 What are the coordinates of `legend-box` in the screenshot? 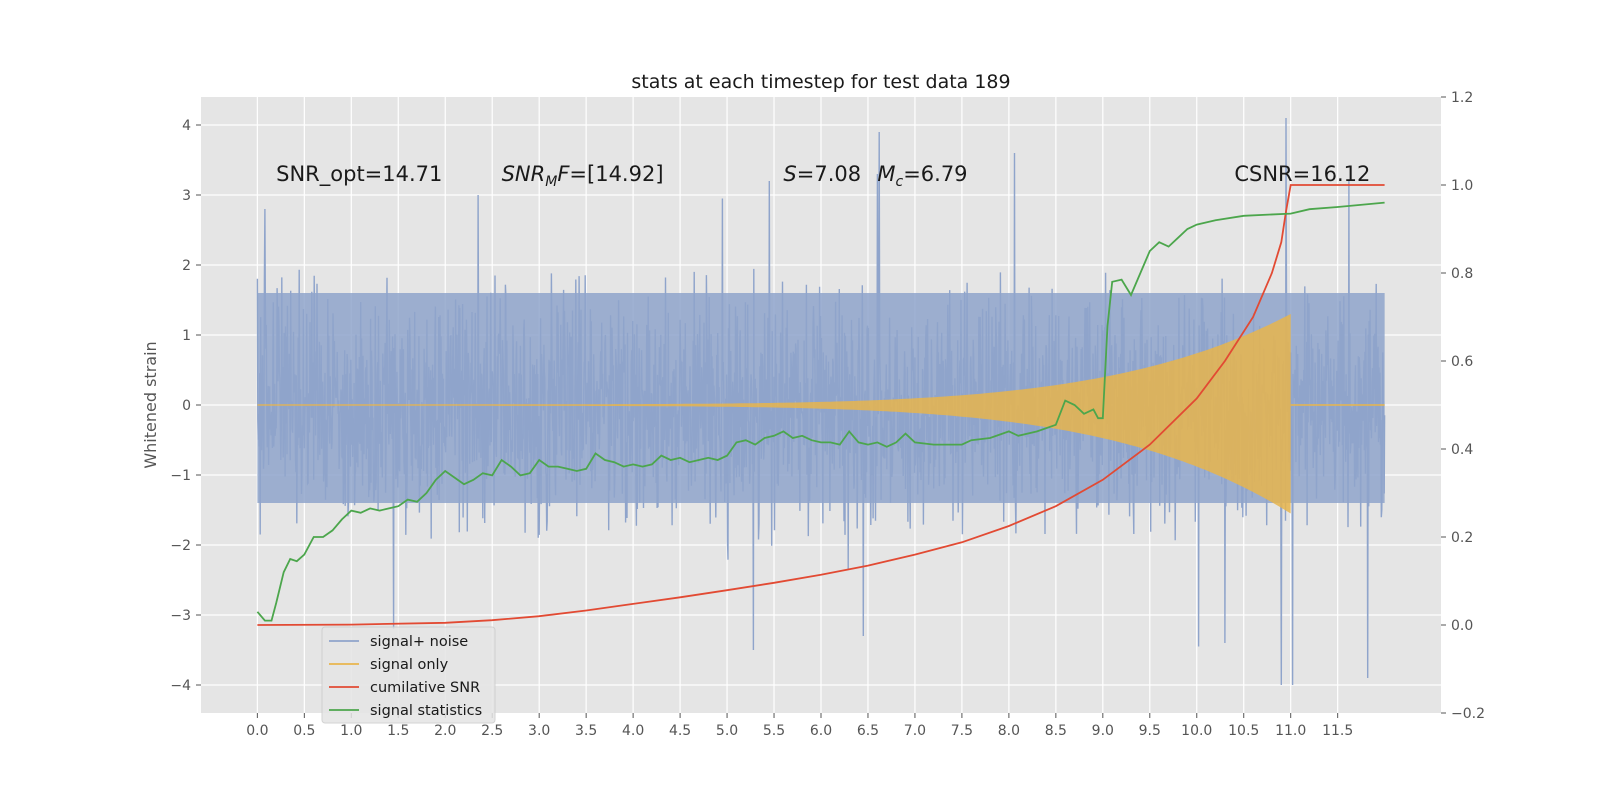 It's located at (408, 675).